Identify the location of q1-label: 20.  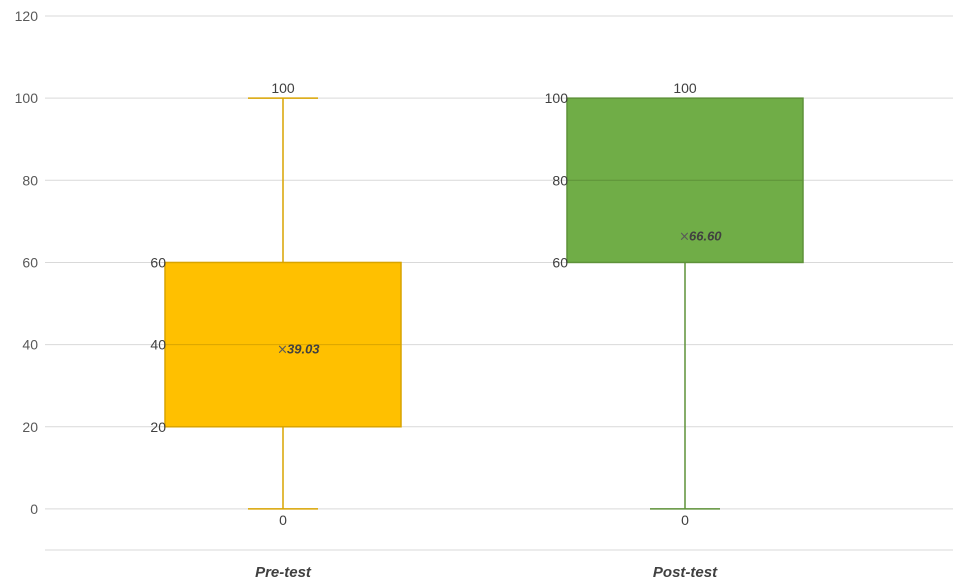
(158, 427).